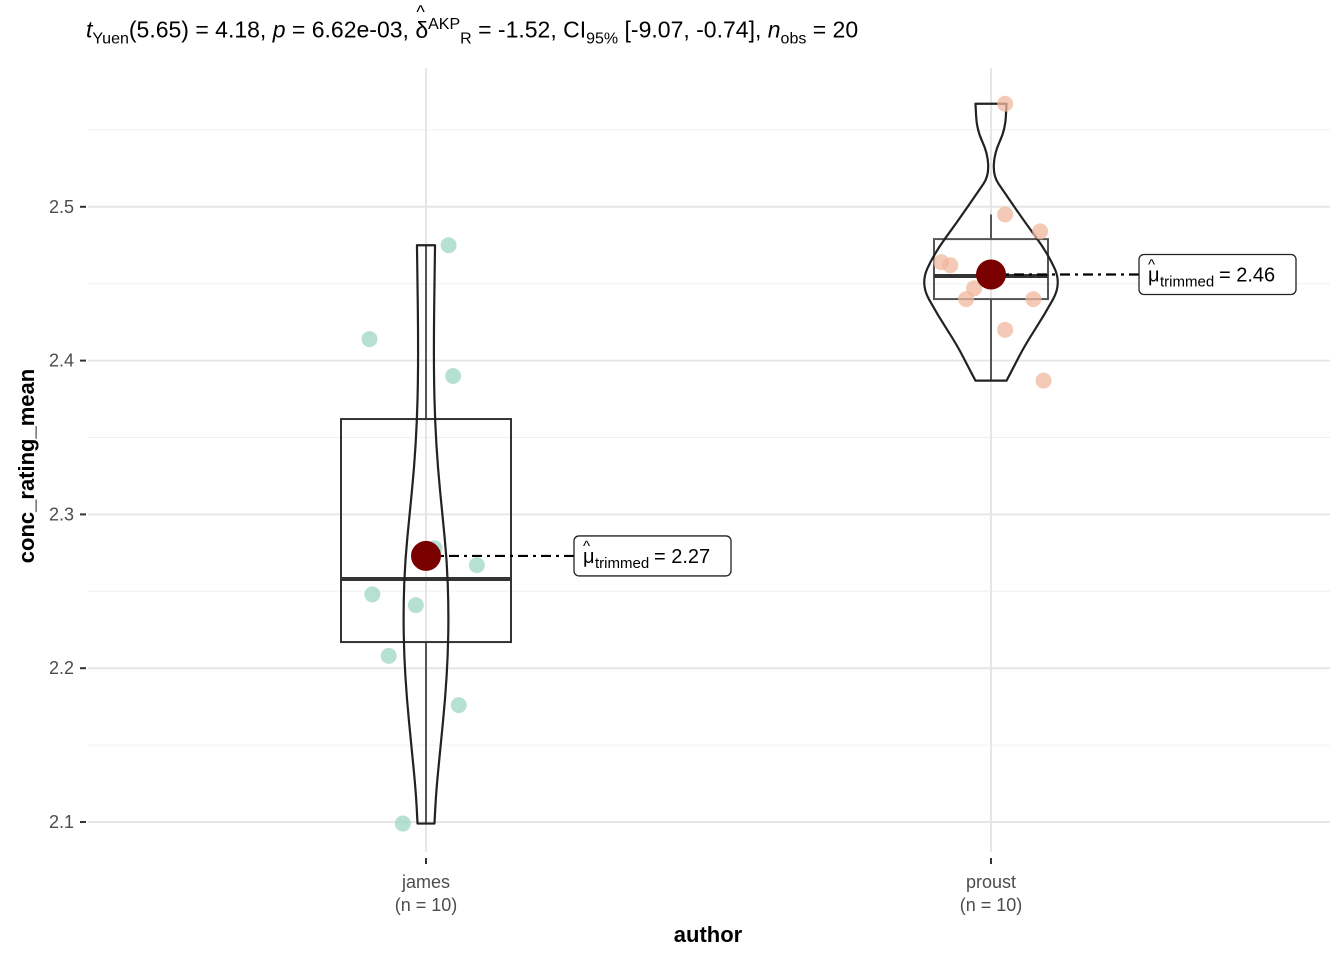 Image resolution: width=1344 pixels, height=960 pixels. I want to click on x-axis: james (n = 10) proust (n = 10), so click(709, 886).